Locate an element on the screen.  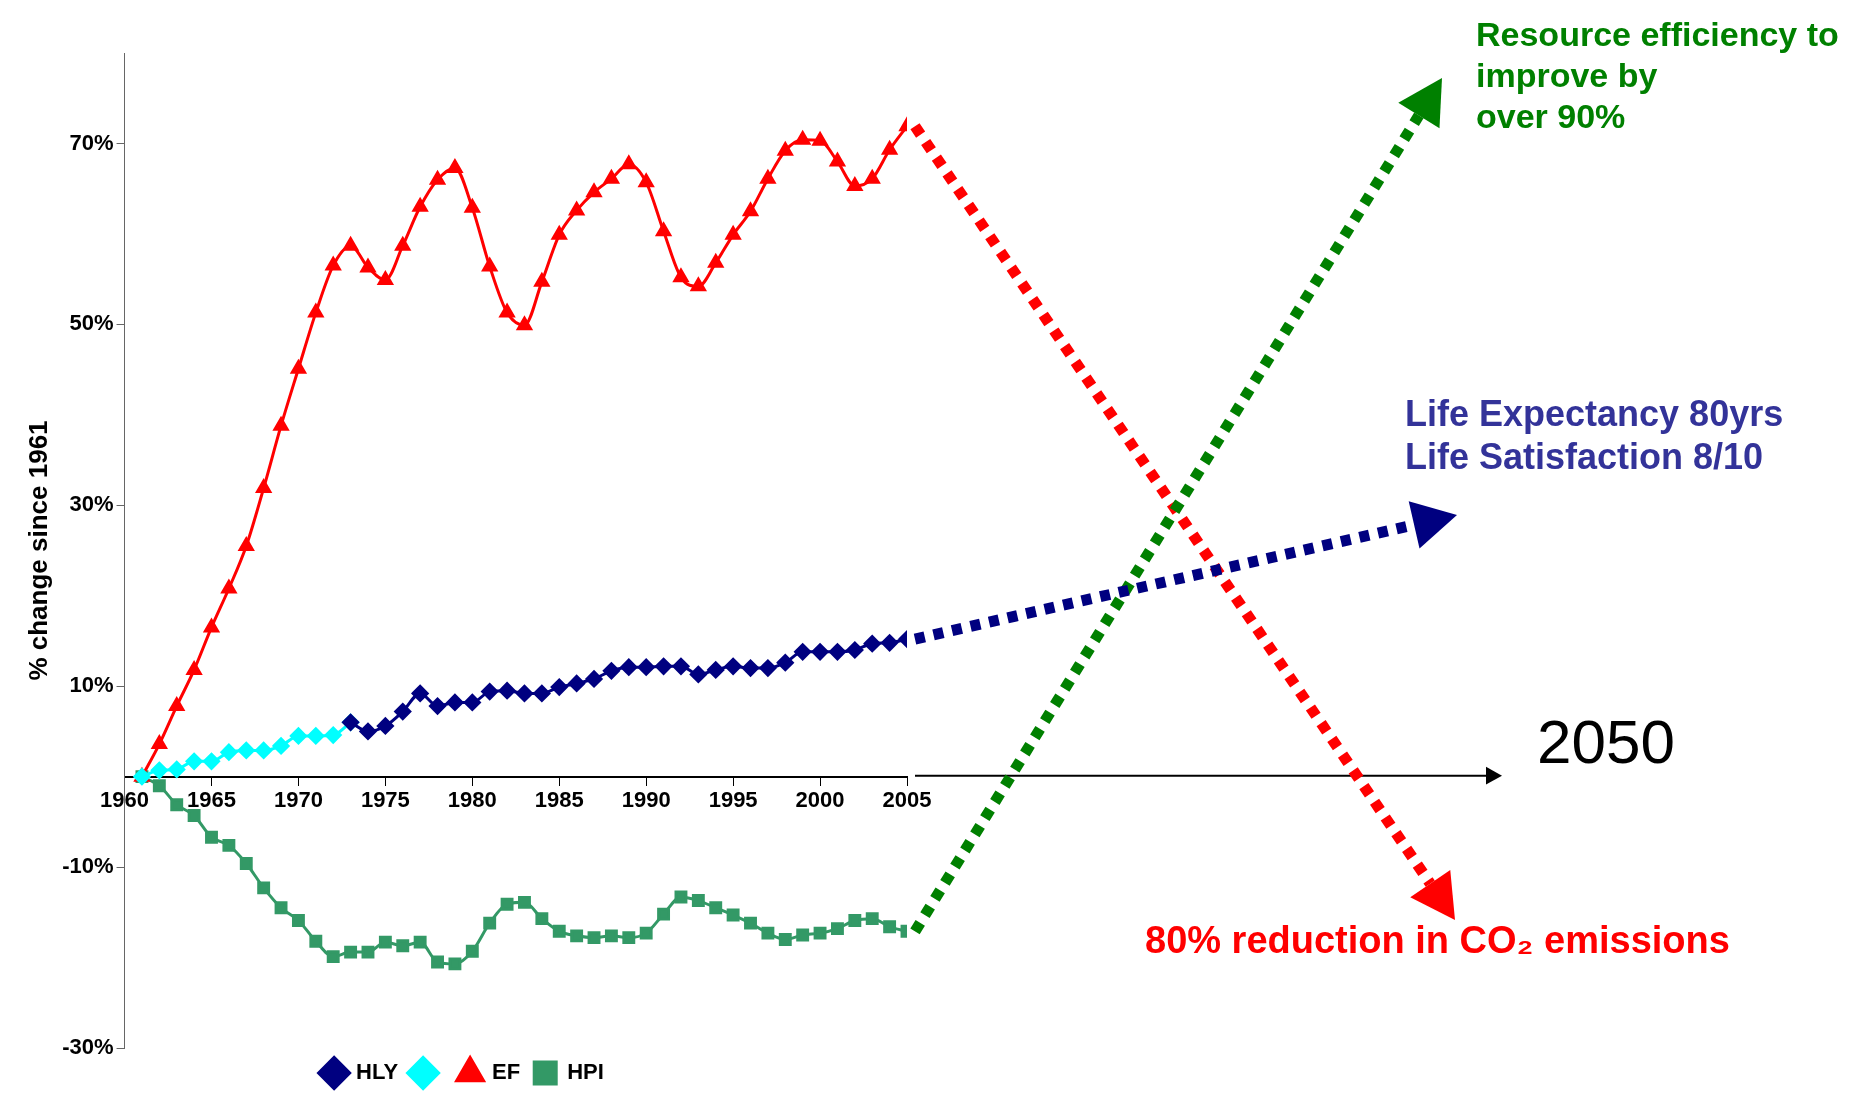
text: 80% reduction in CO₂ emissions is located at coordinates (1437, 940).